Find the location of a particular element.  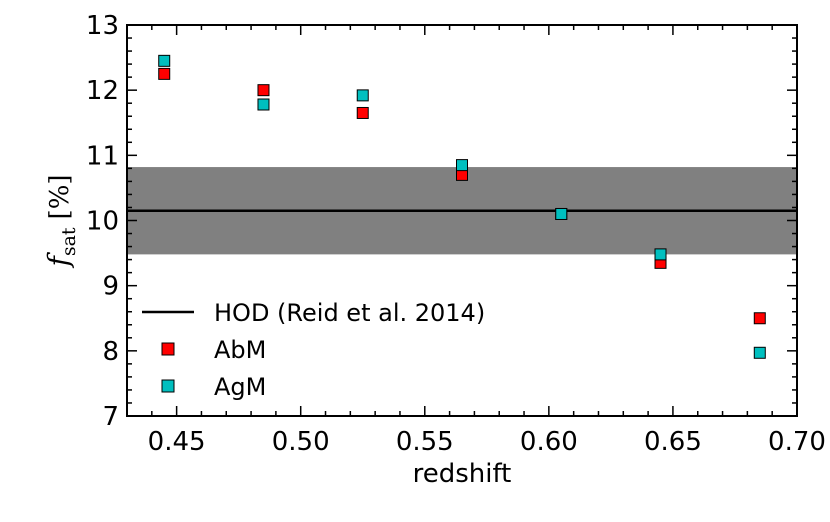

legend-agm-marker is located at coordinates (168, 386).